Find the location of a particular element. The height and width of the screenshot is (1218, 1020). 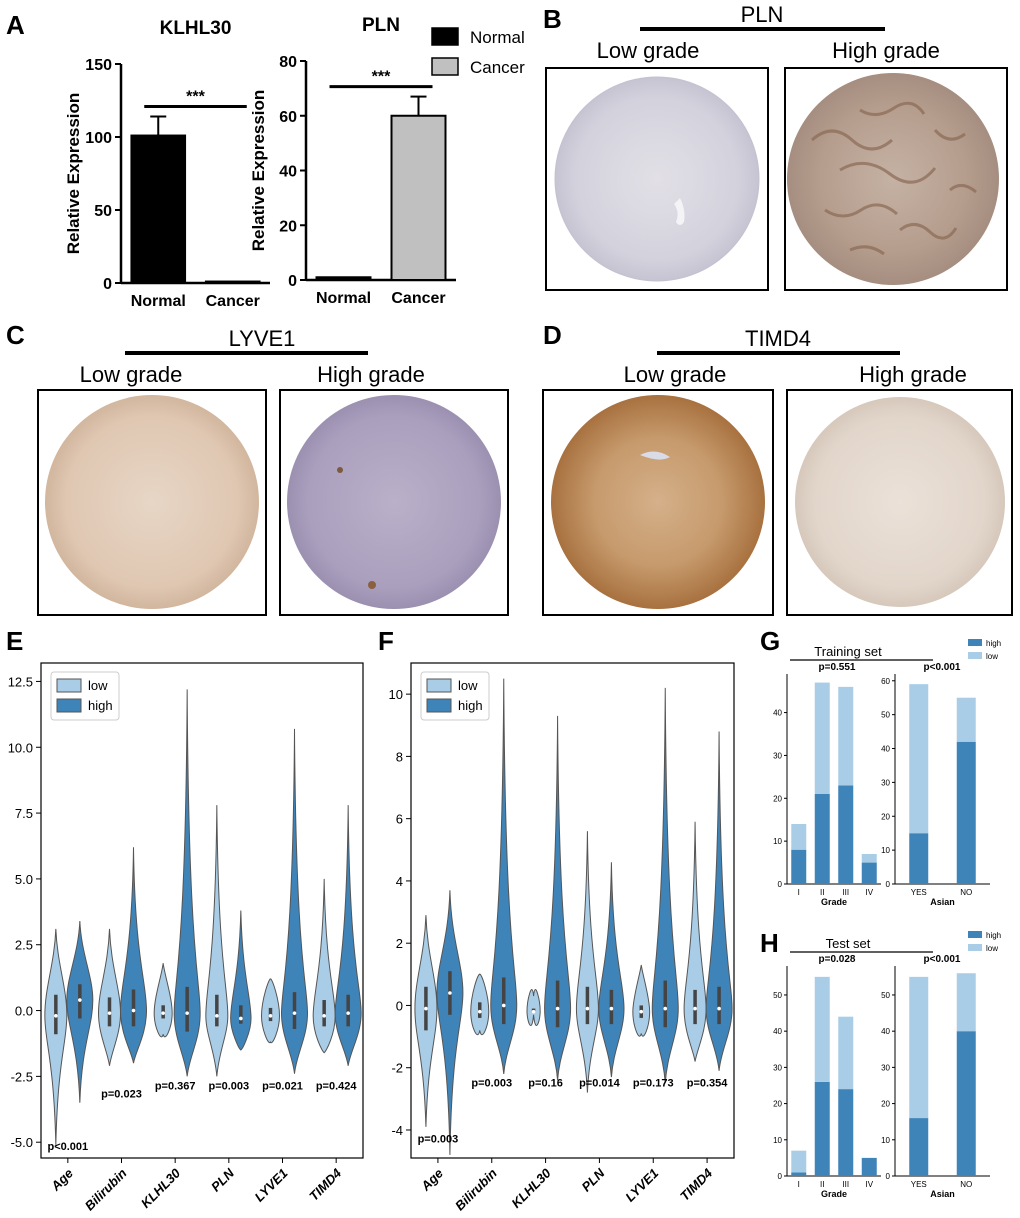

x-axis-label: Grade is located at coordinates (834, 1194).